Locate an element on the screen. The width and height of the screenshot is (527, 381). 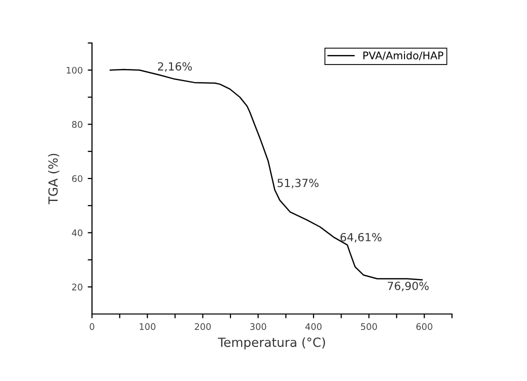
x-tick-label: 600 is located at coordinates (424, 326).